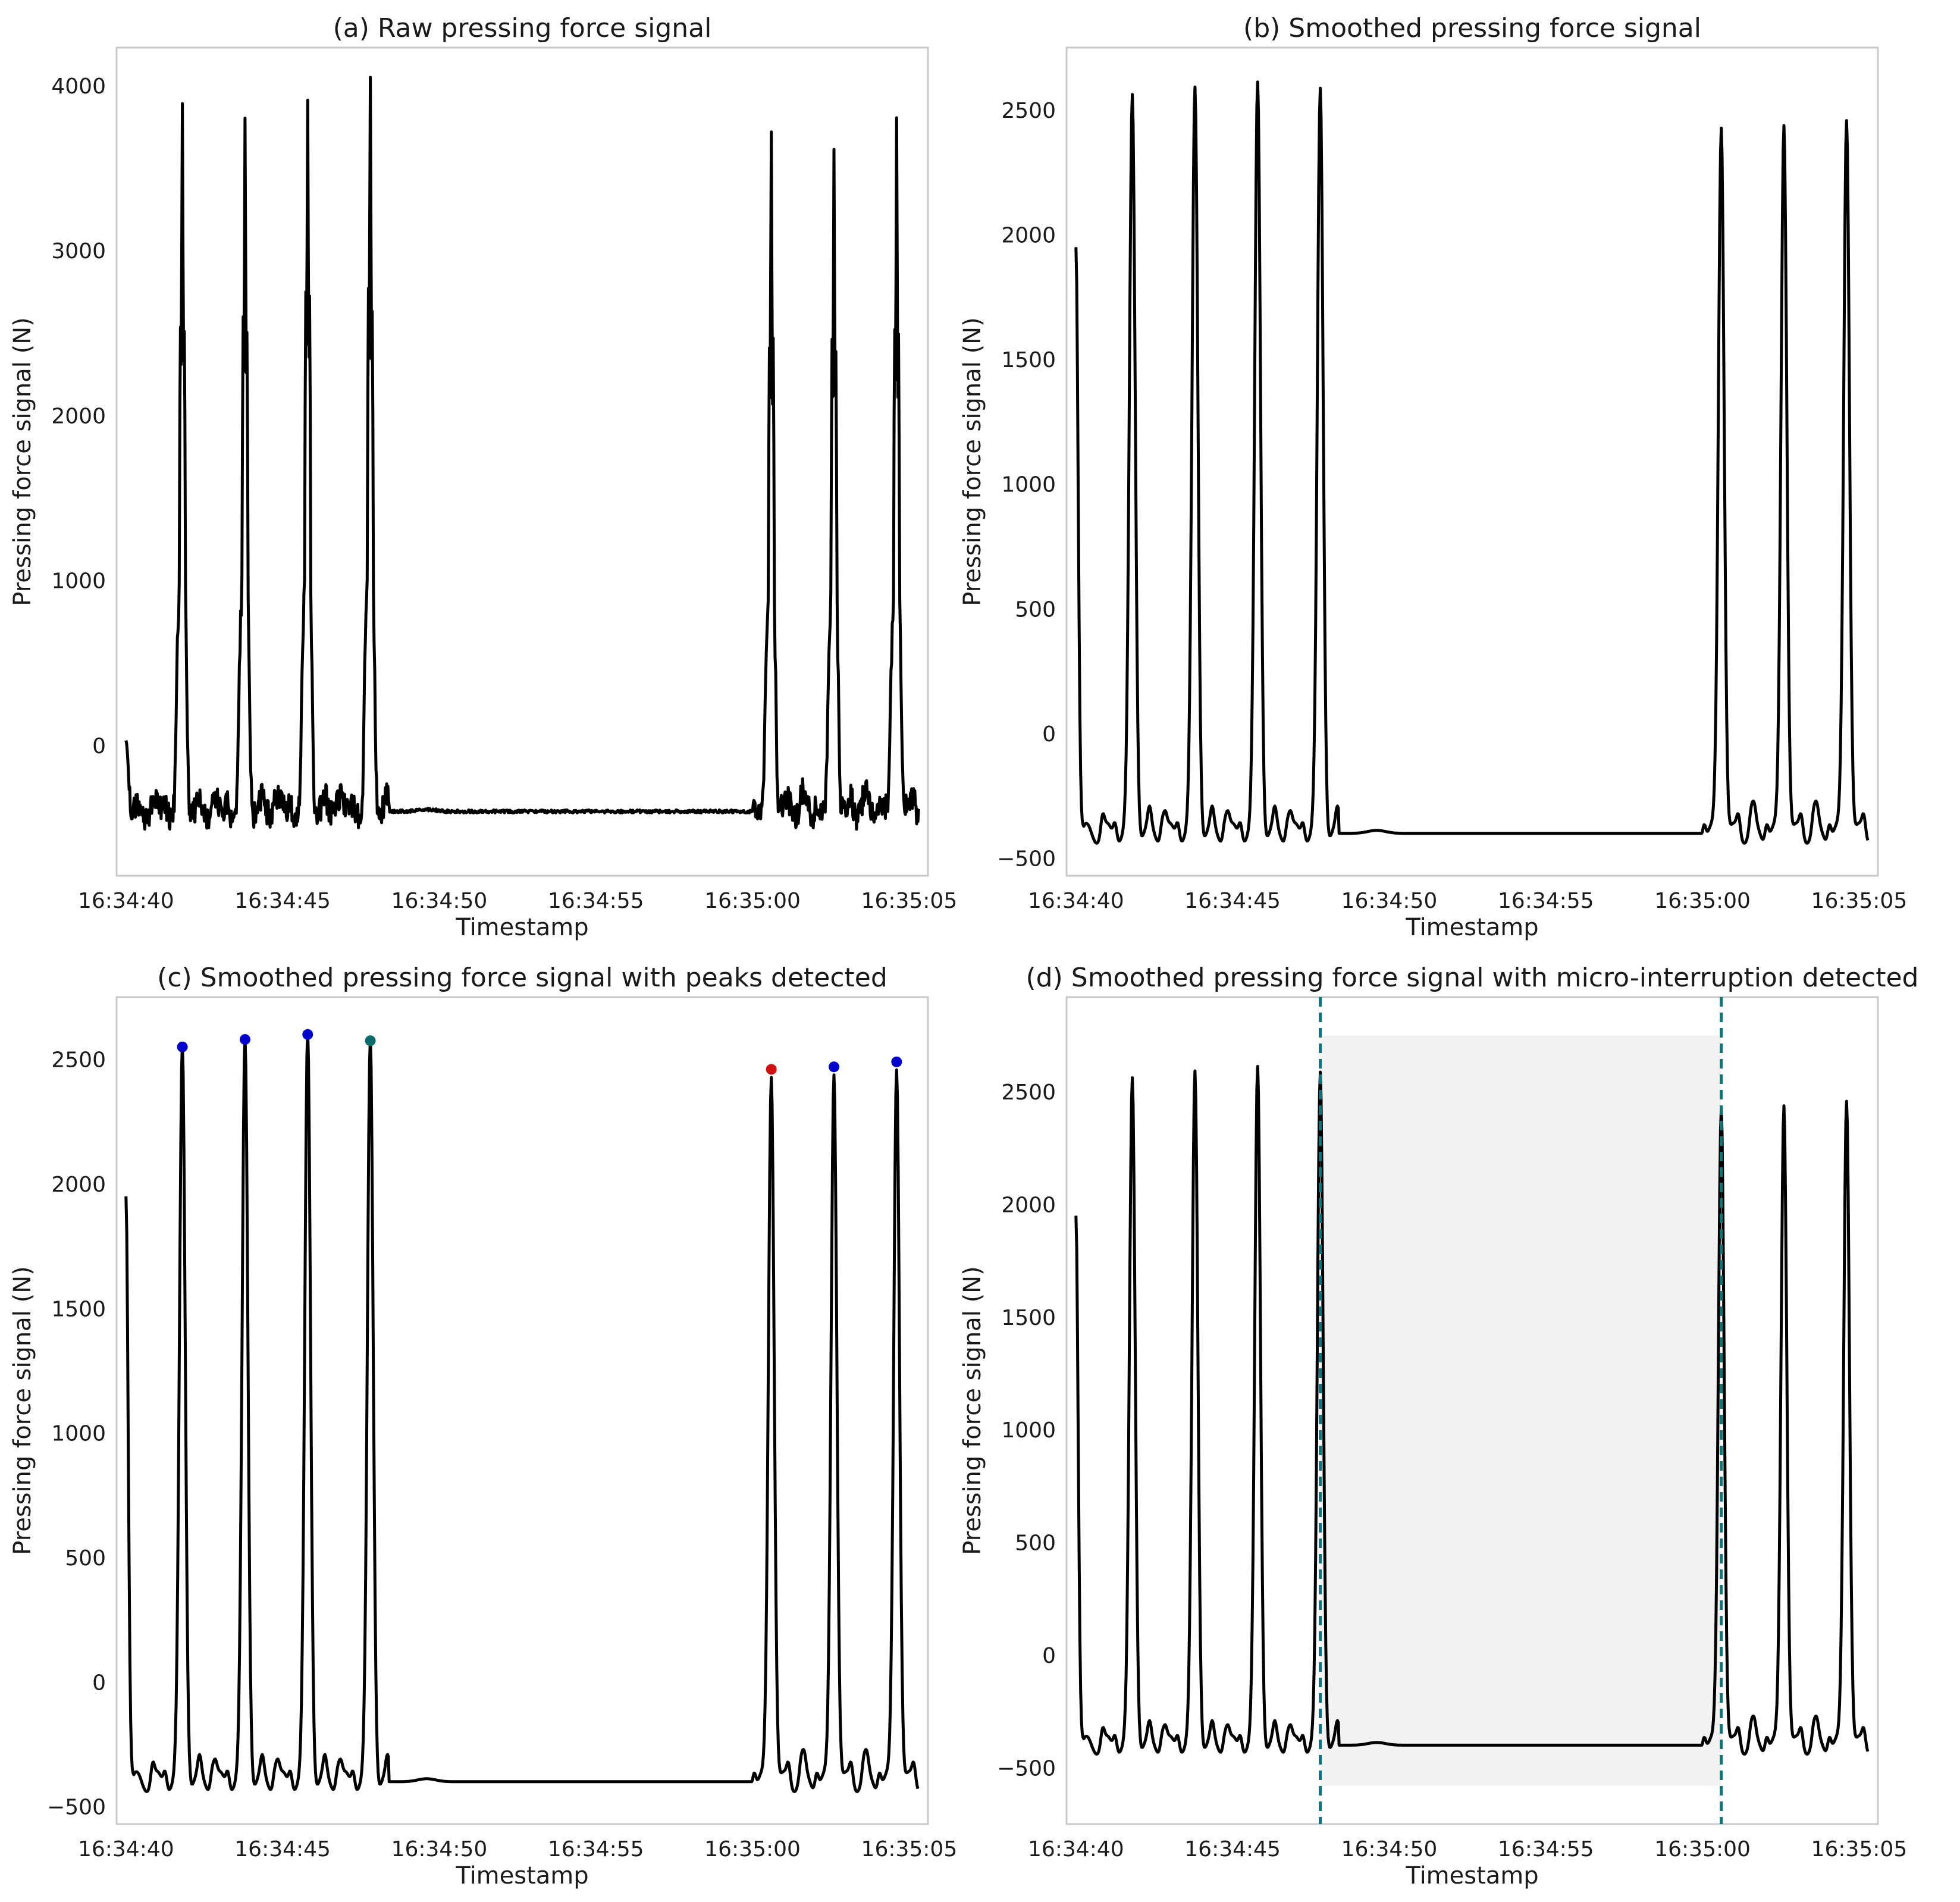  Describe the element at coordinates (78, 86) in the screenshot. I see `y-tick-label: 4000` at that location.